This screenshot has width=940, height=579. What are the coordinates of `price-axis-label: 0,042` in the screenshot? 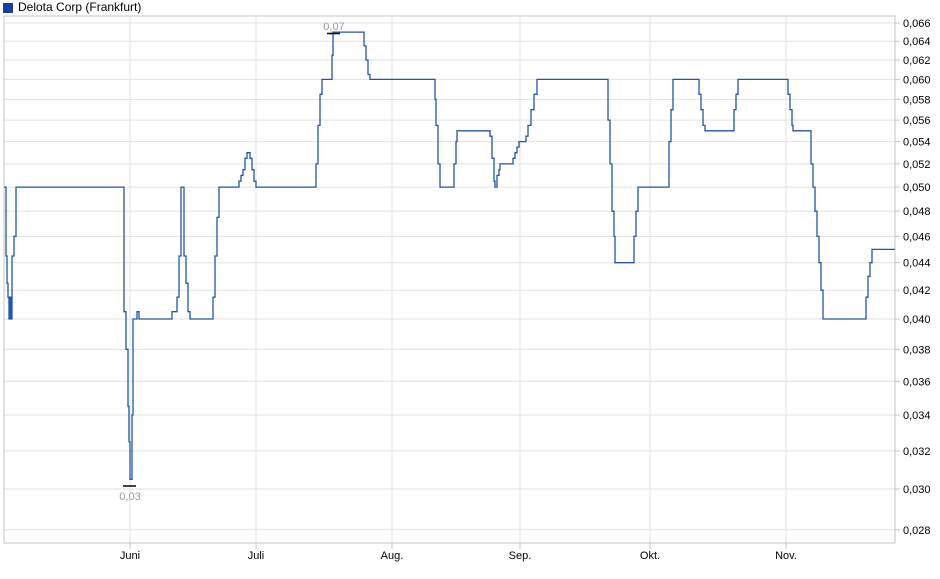 It's located at (917, 291).